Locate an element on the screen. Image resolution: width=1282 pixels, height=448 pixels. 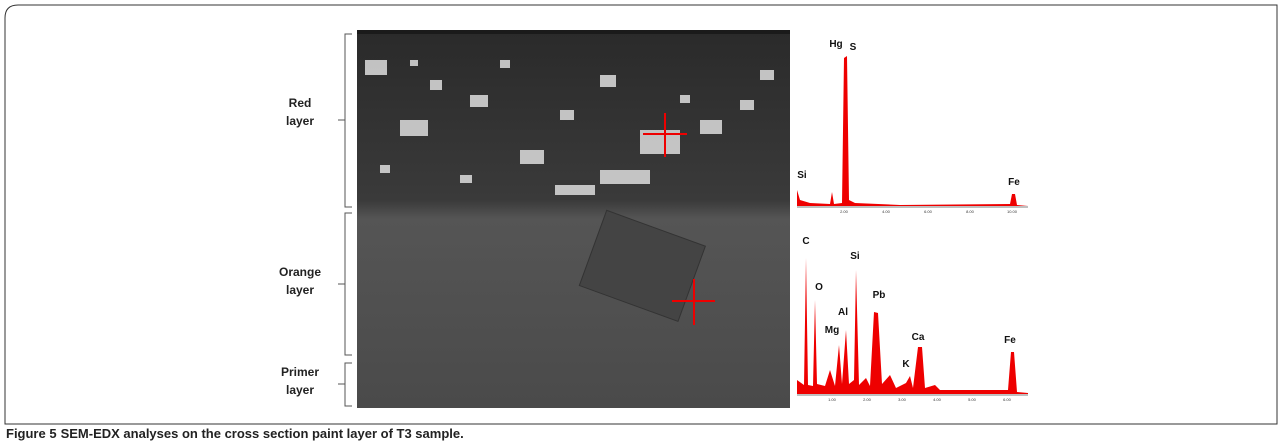
layer-label: Red is located at coordinates (300, 103).